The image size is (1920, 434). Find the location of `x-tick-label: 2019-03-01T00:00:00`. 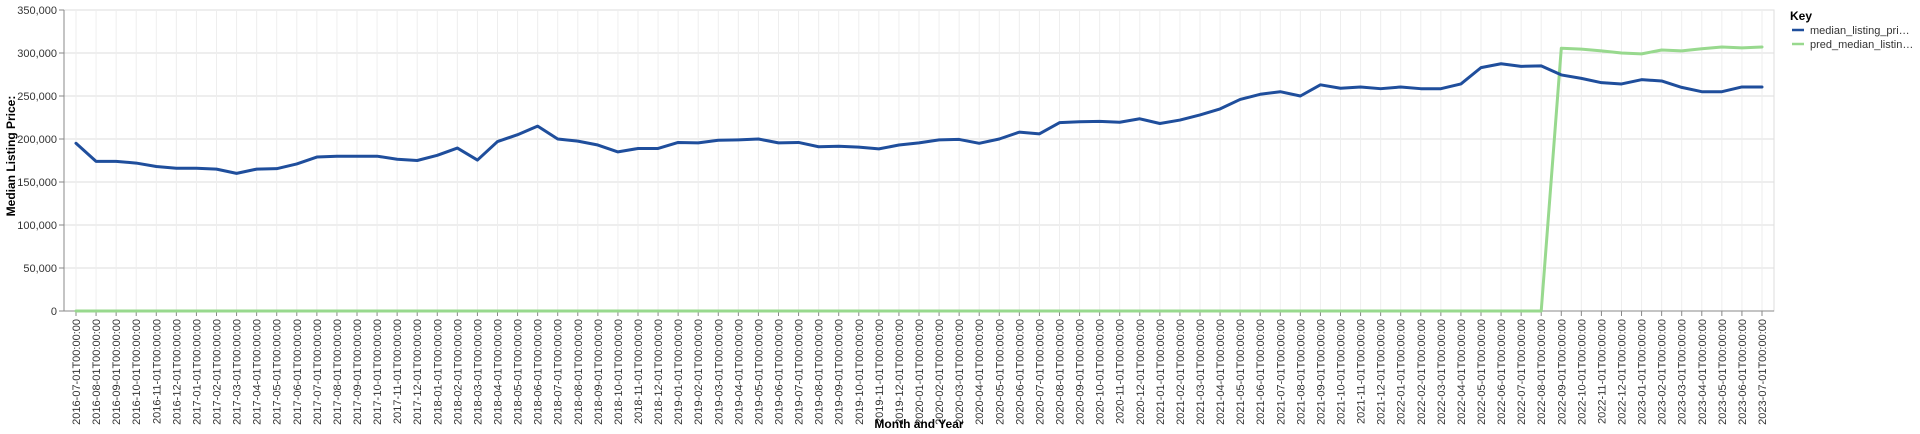

x-tick-label: 2019-03-01T00:00:00 is located at coordinates (719, 372).